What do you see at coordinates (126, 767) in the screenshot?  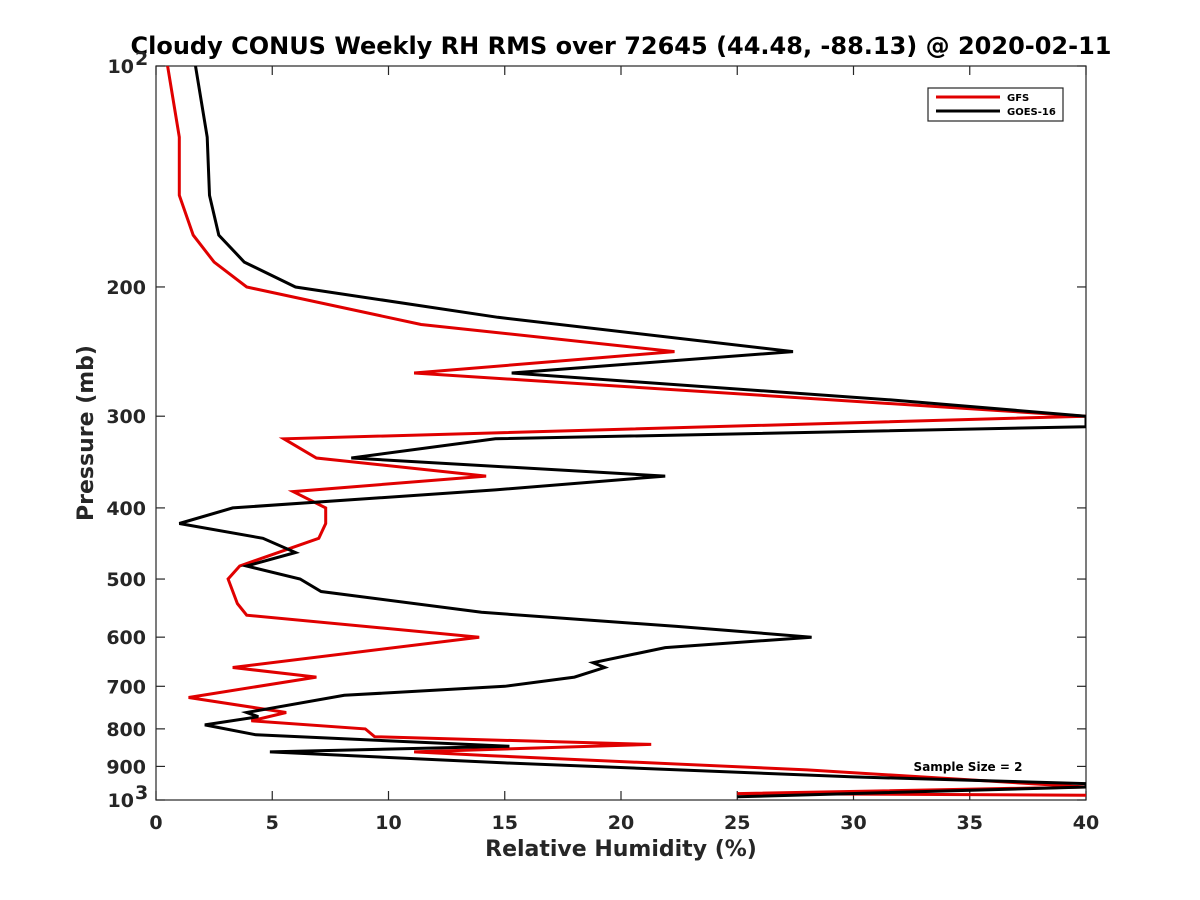 I see `y-tick-label: 900` at bounding box center [126, 767].